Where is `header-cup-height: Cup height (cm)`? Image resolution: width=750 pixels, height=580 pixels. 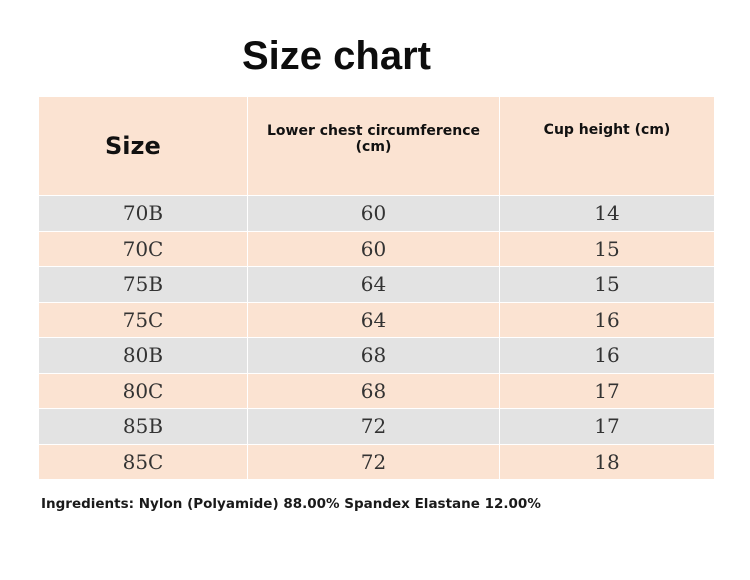 header-cup-height: Cup height (cm) is located at coordinates (607, 146).